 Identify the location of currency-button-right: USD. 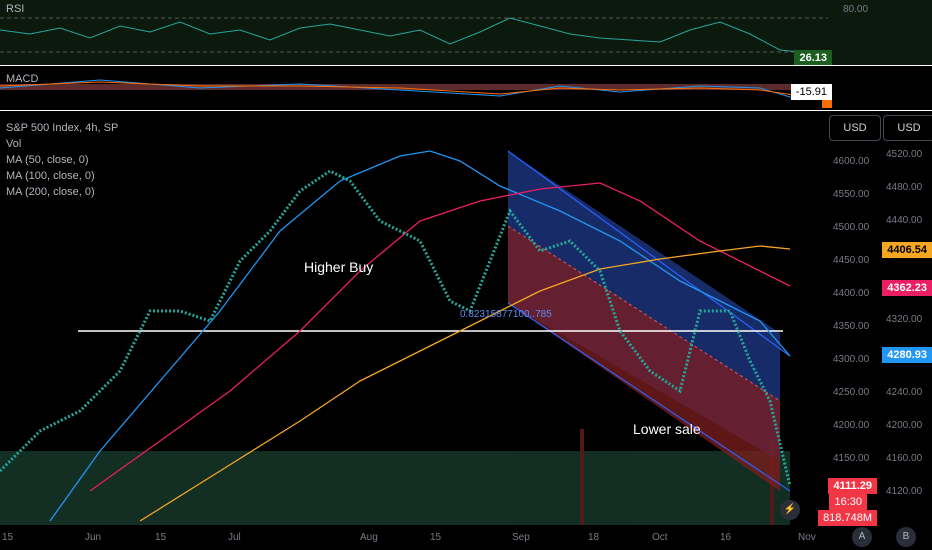
(907, 128).